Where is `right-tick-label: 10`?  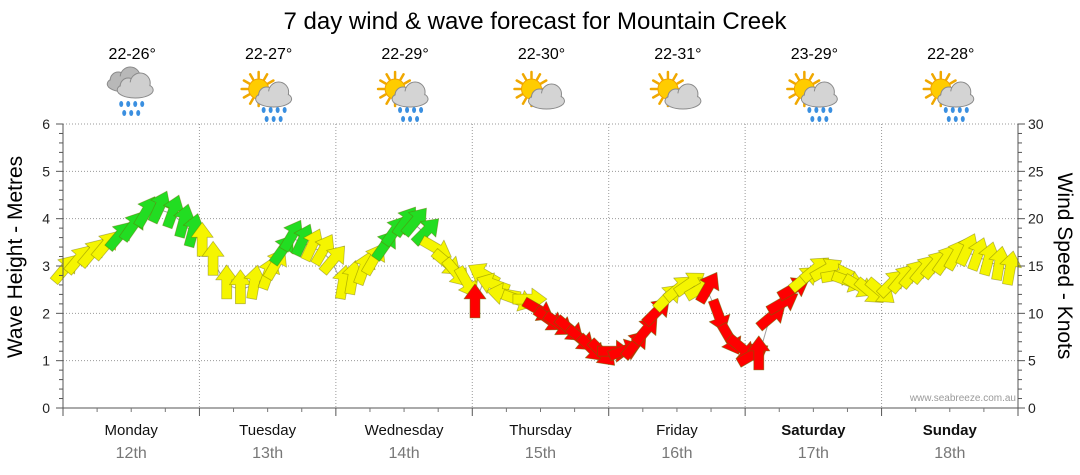 right-tick-label: 10 is located at coordinates (1036, 313).